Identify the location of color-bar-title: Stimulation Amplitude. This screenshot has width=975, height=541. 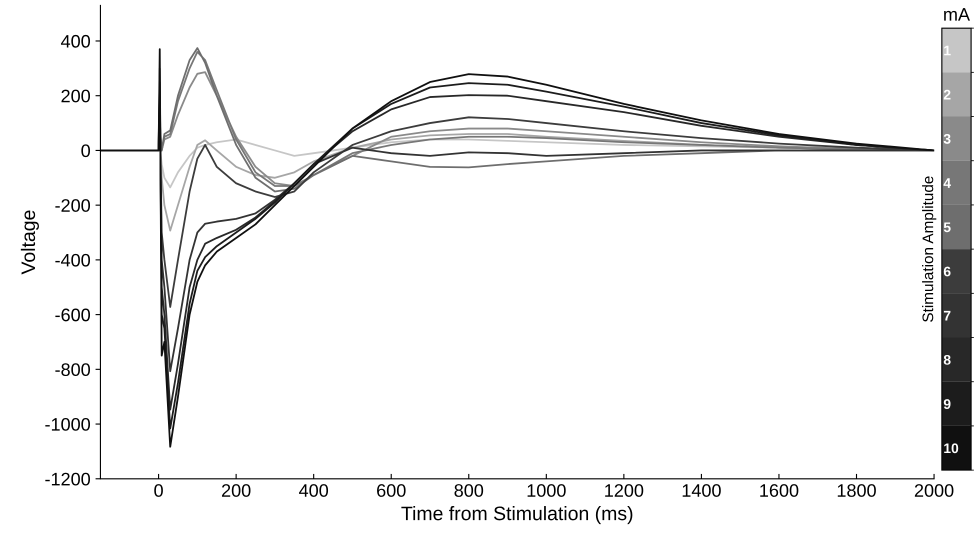
(929, 249).